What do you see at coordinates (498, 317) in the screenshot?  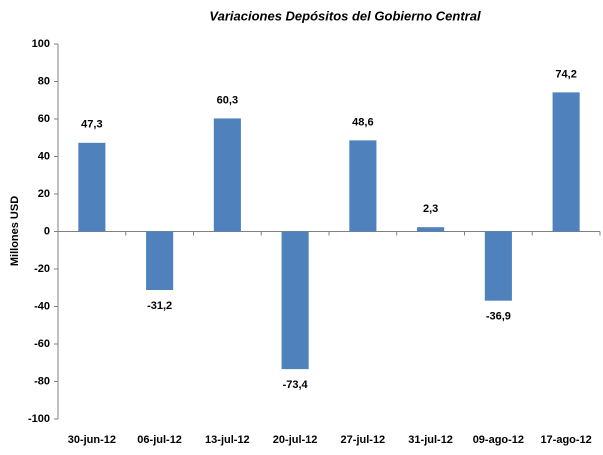 I see `value-label: -36,9` at bounding box center [498, 317].